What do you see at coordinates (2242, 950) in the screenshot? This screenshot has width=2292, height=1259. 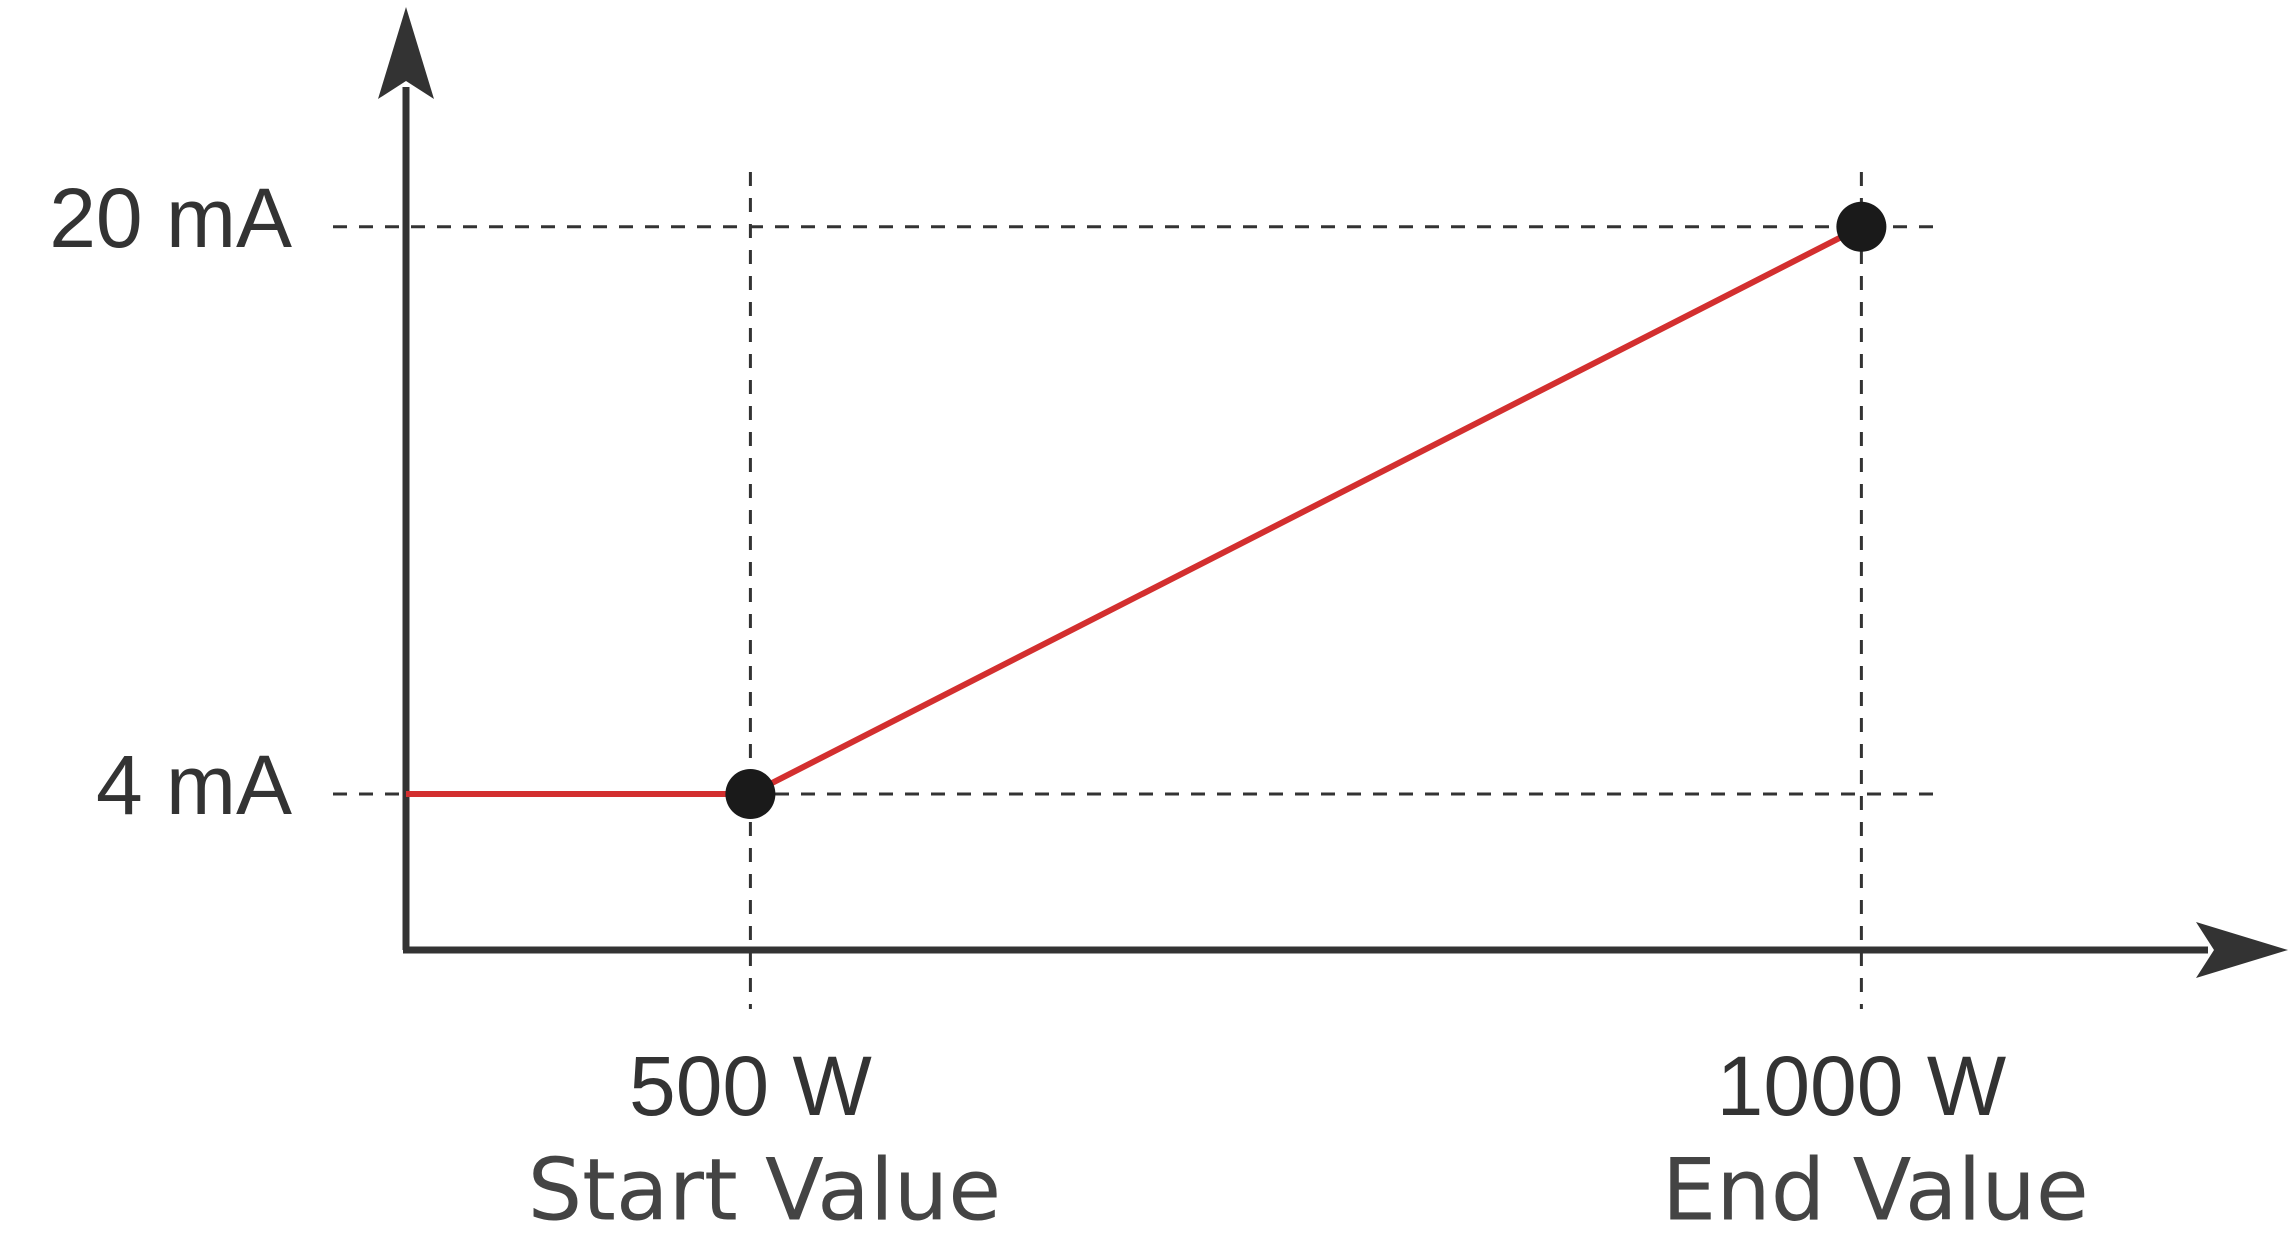 I see `x-axis-arrow` at bounding box center [2242, 950].